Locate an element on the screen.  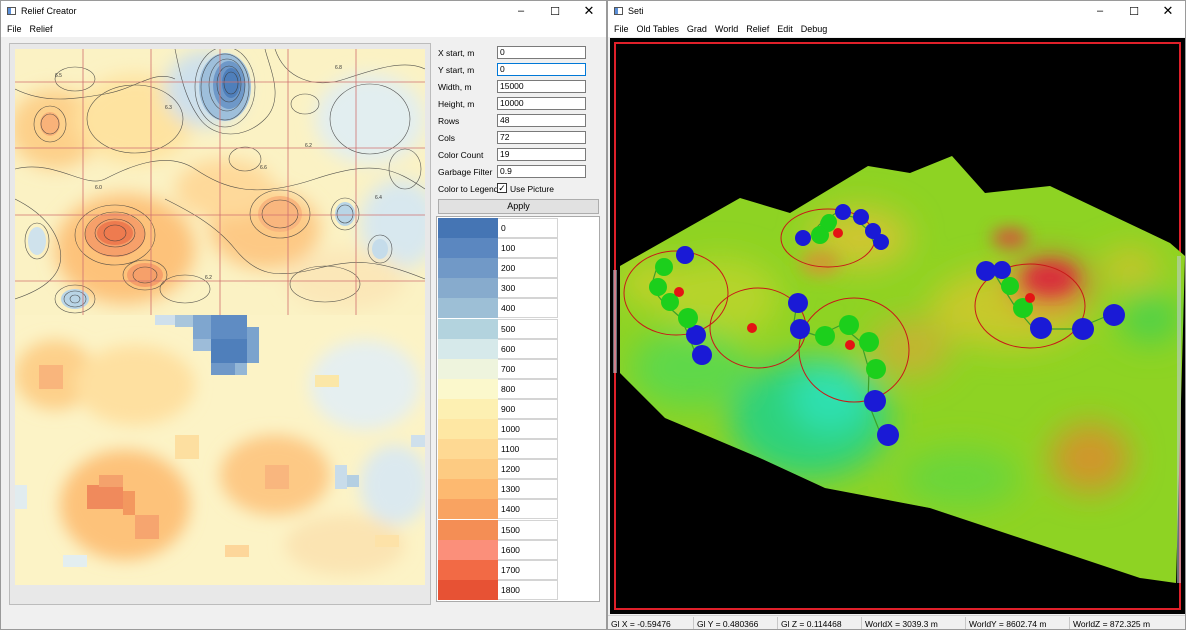
field-garbage-filter: Garbage Filter 0.9 is located at coordinates (519, 172).